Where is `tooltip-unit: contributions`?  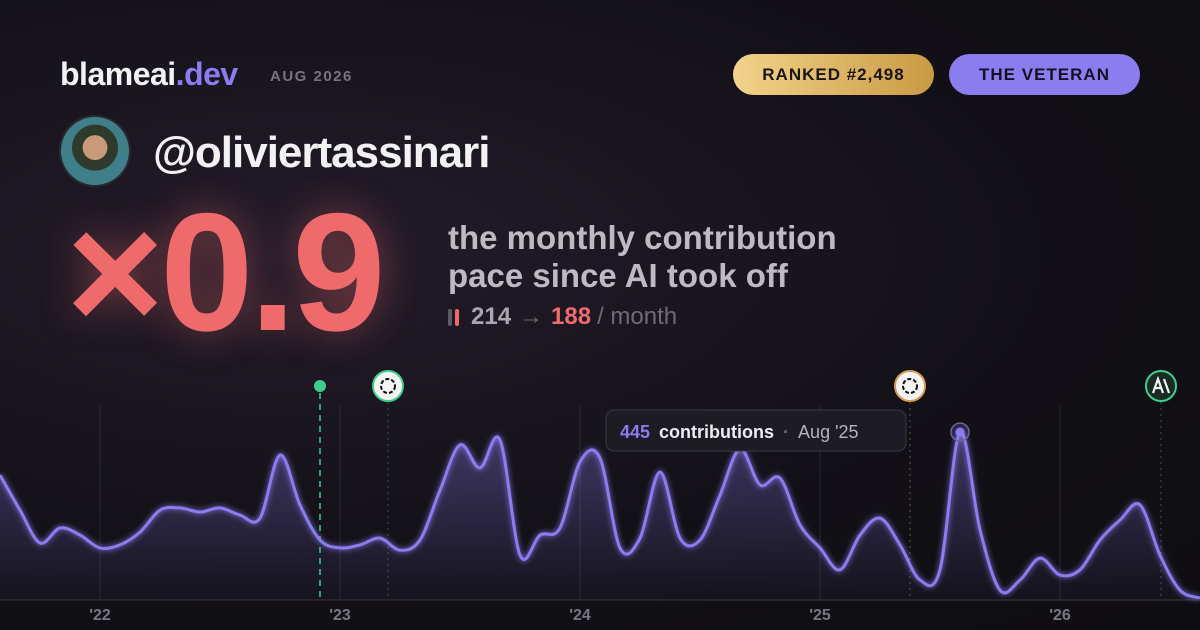 tooltip-unit: contributions is located at coordinates (716, 432).